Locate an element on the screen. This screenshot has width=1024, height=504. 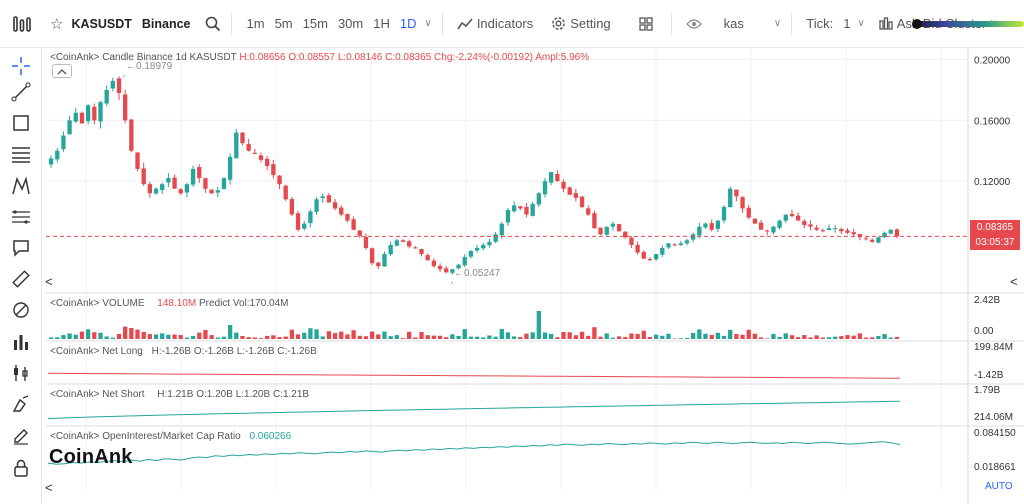
netlong-legend-title: <CoinAnk> Net Long is located at coordinates (96, 351).